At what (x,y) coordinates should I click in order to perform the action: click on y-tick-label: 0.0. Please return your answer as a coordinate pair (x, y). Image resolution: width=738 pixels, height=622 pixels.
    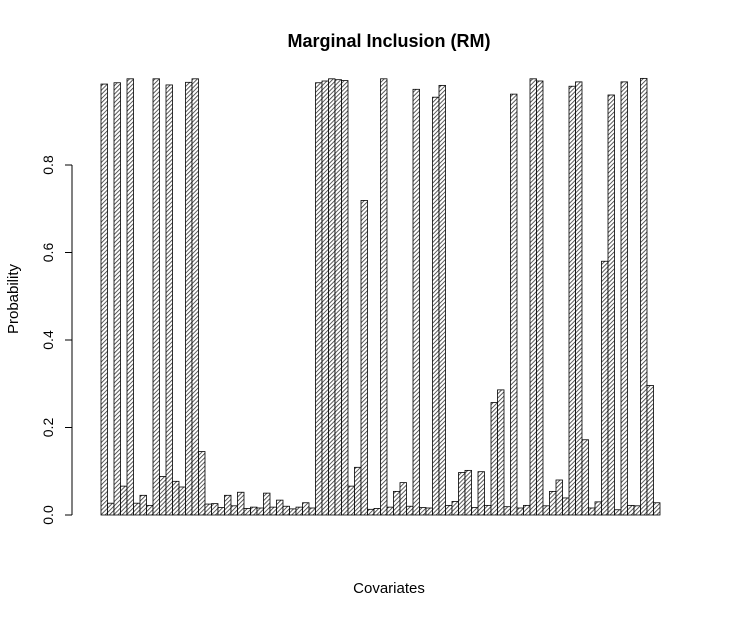
    Looking at the image, I should click on (48, 515).